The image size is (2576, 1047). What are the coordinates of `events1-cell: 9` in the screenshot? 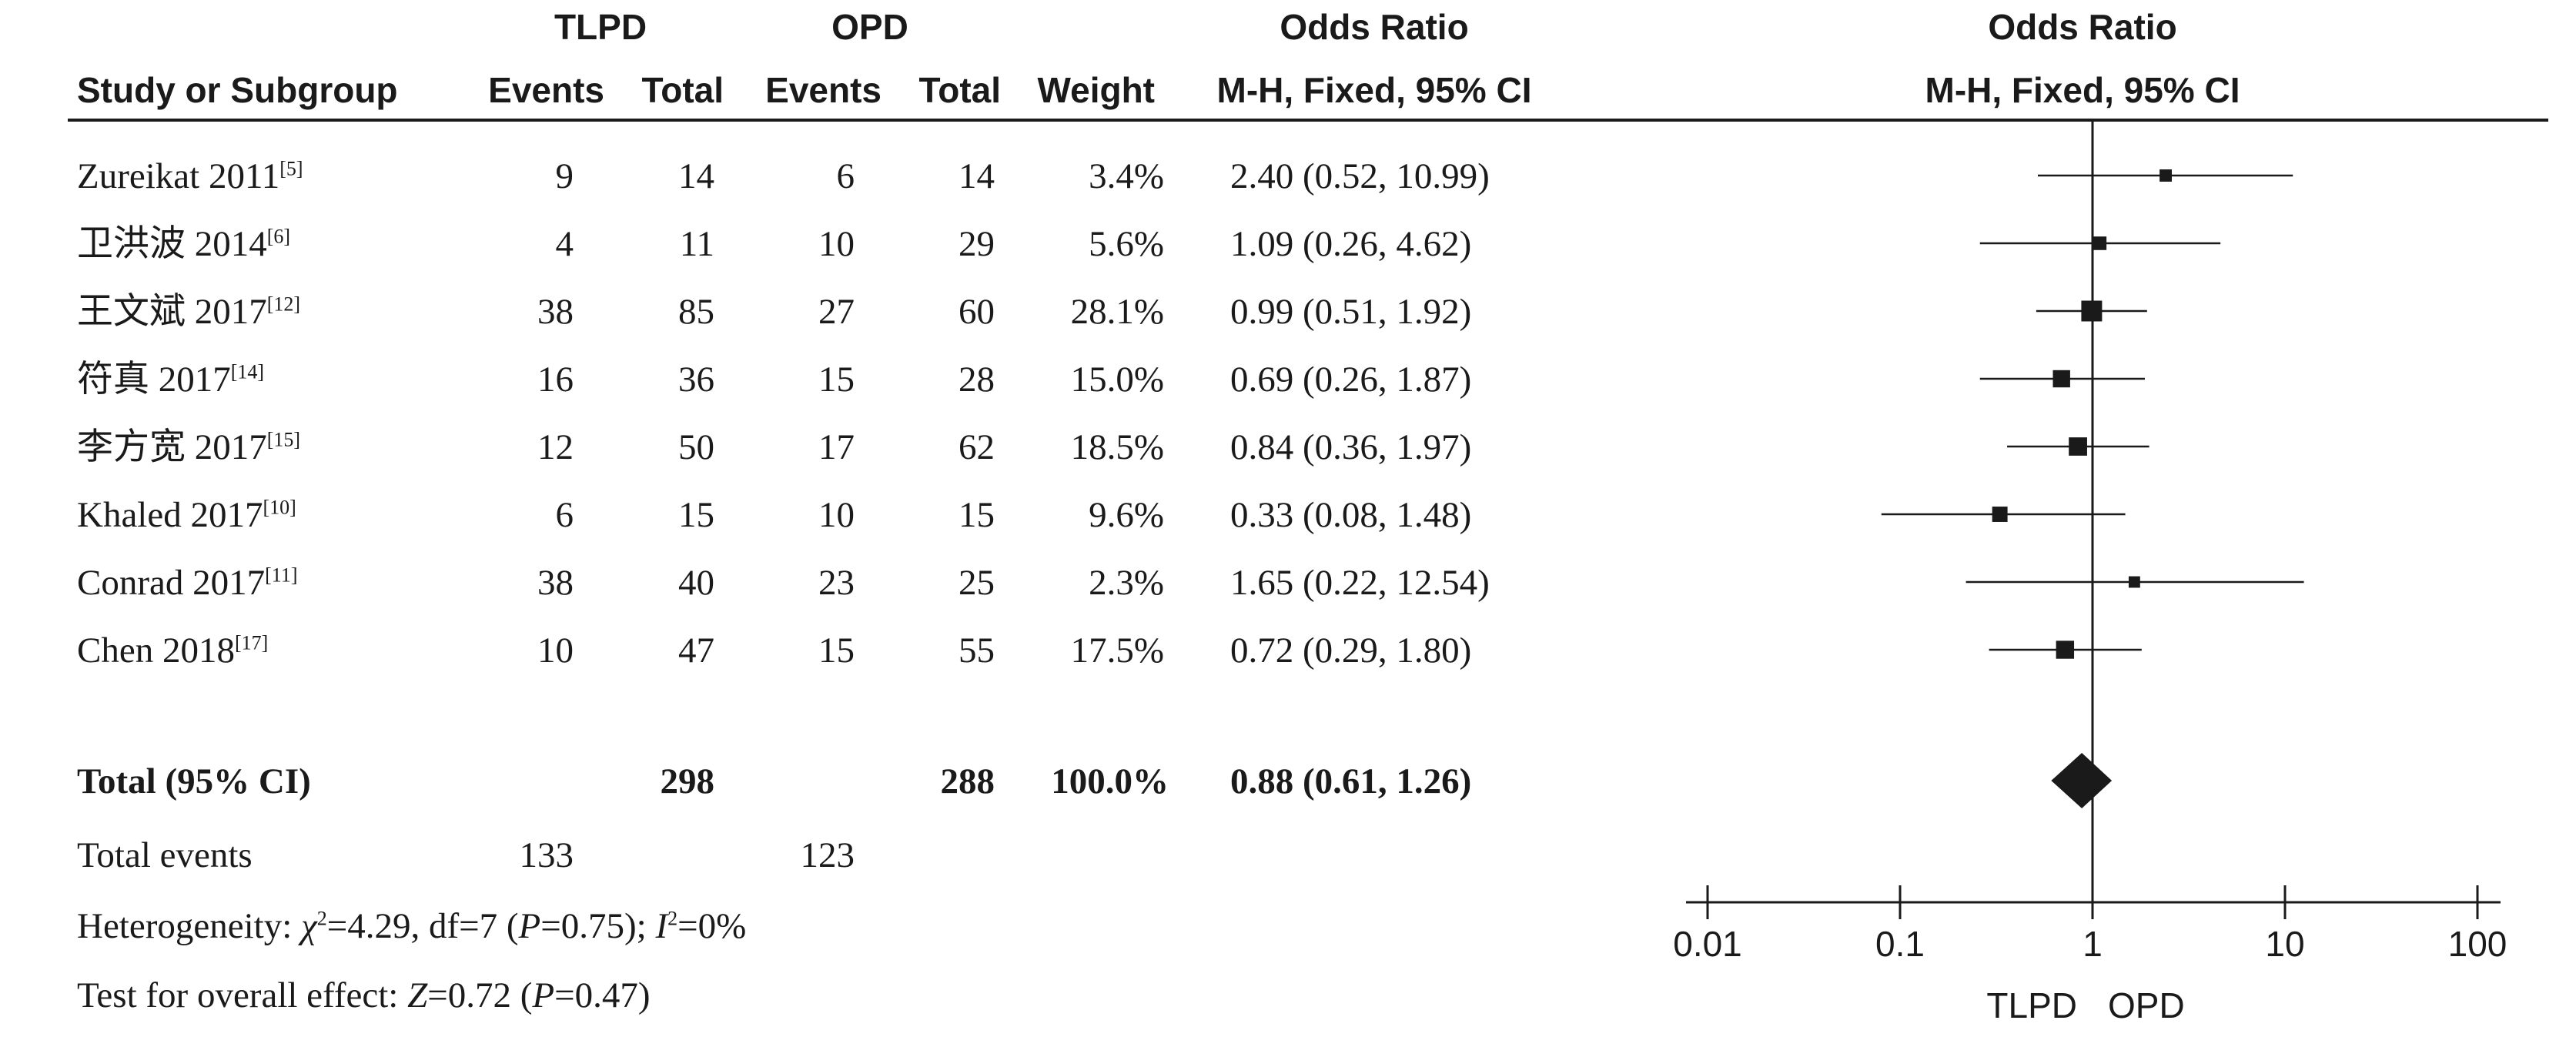 It's located at (565, 176).